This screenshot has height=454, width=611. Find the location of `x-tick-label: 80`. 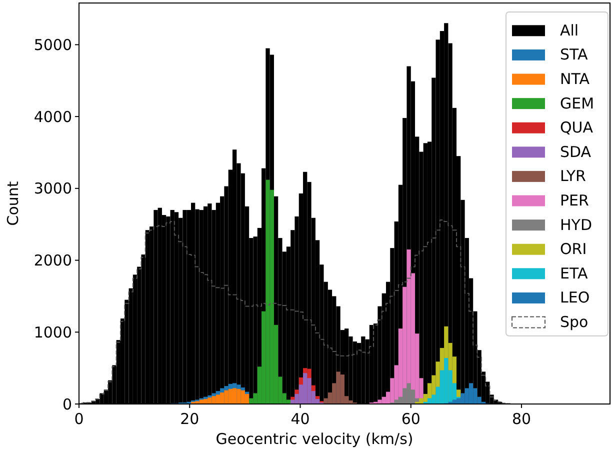

x-tick-label: 80 is located at coordinates (522, 419).